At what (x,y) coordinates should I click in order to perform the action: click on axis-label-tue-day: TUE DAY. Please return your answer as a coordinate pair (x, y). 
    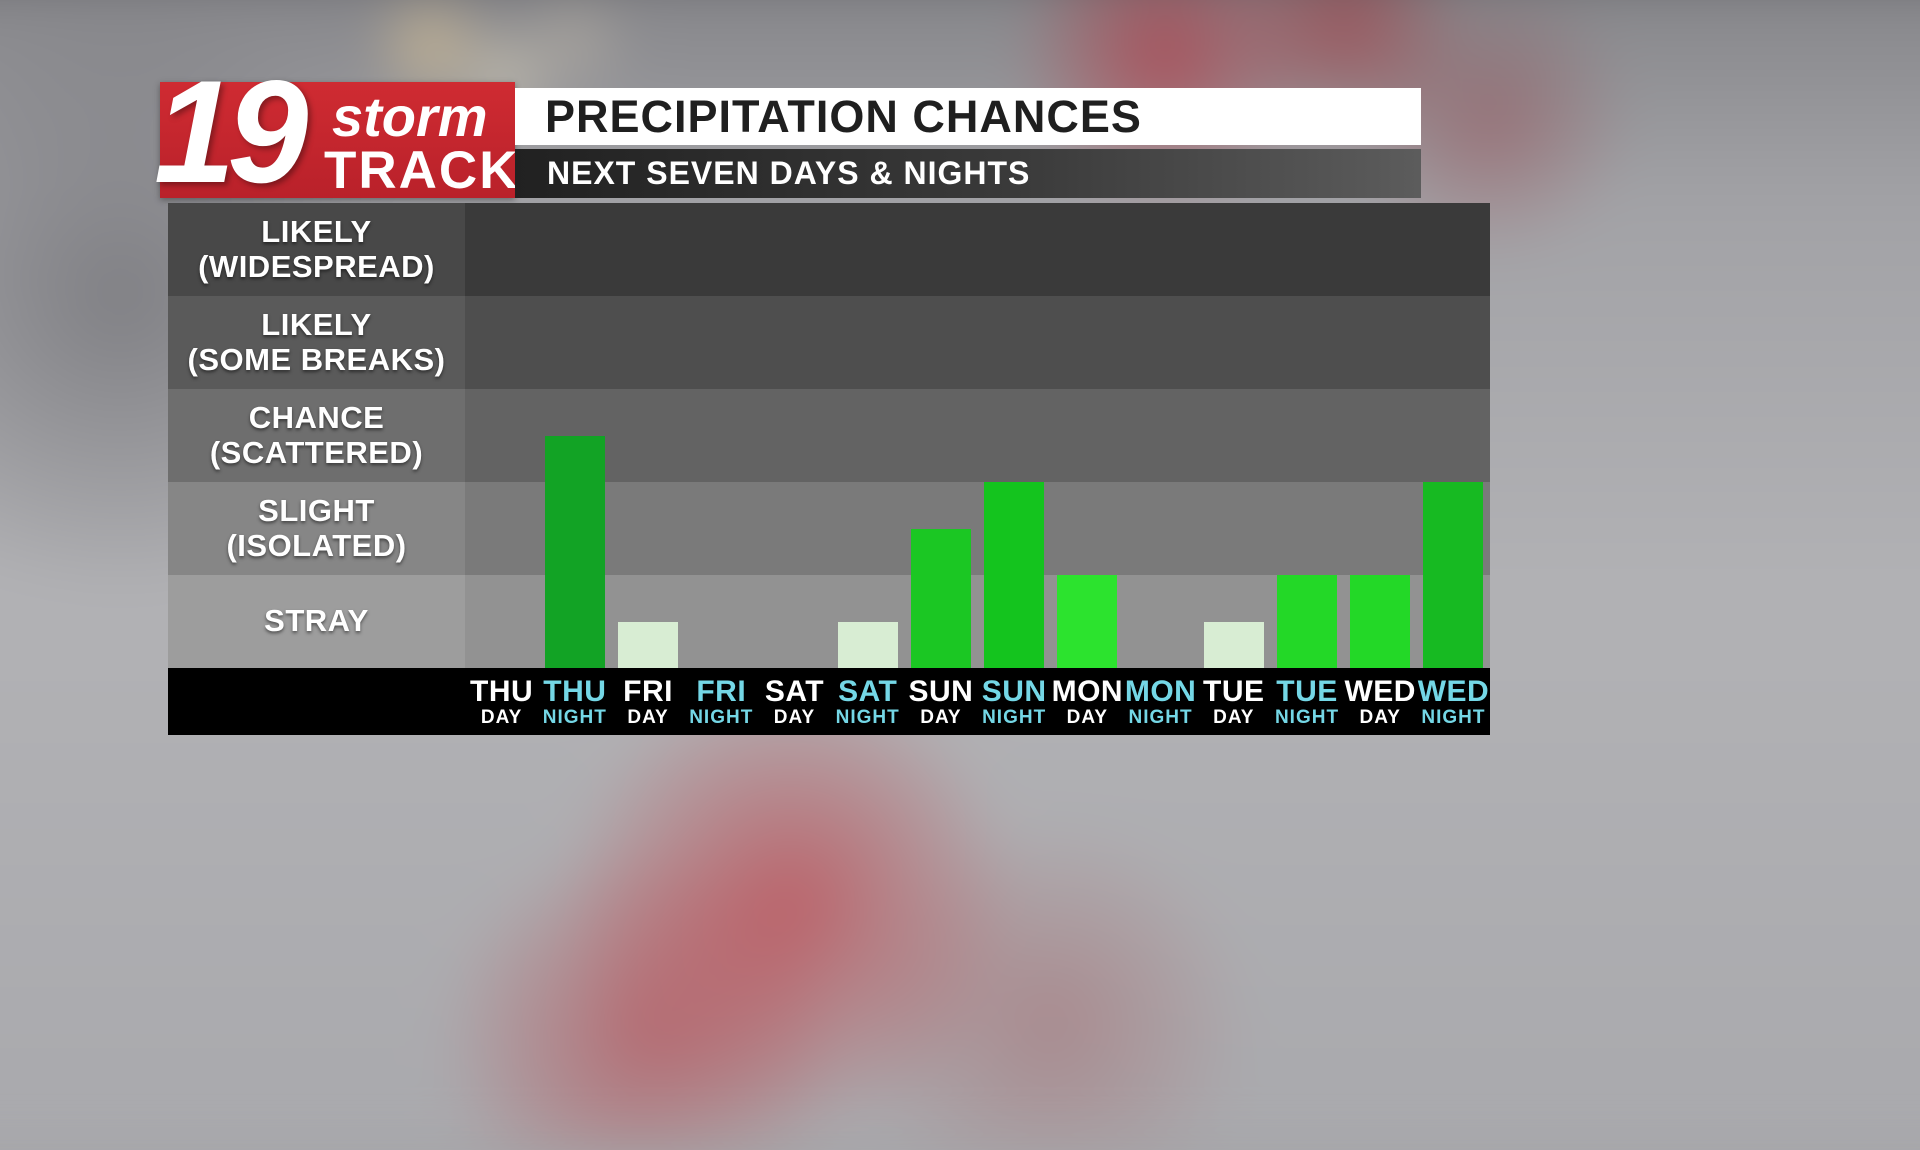
    Looking at the image, I should click on (1233, 701).